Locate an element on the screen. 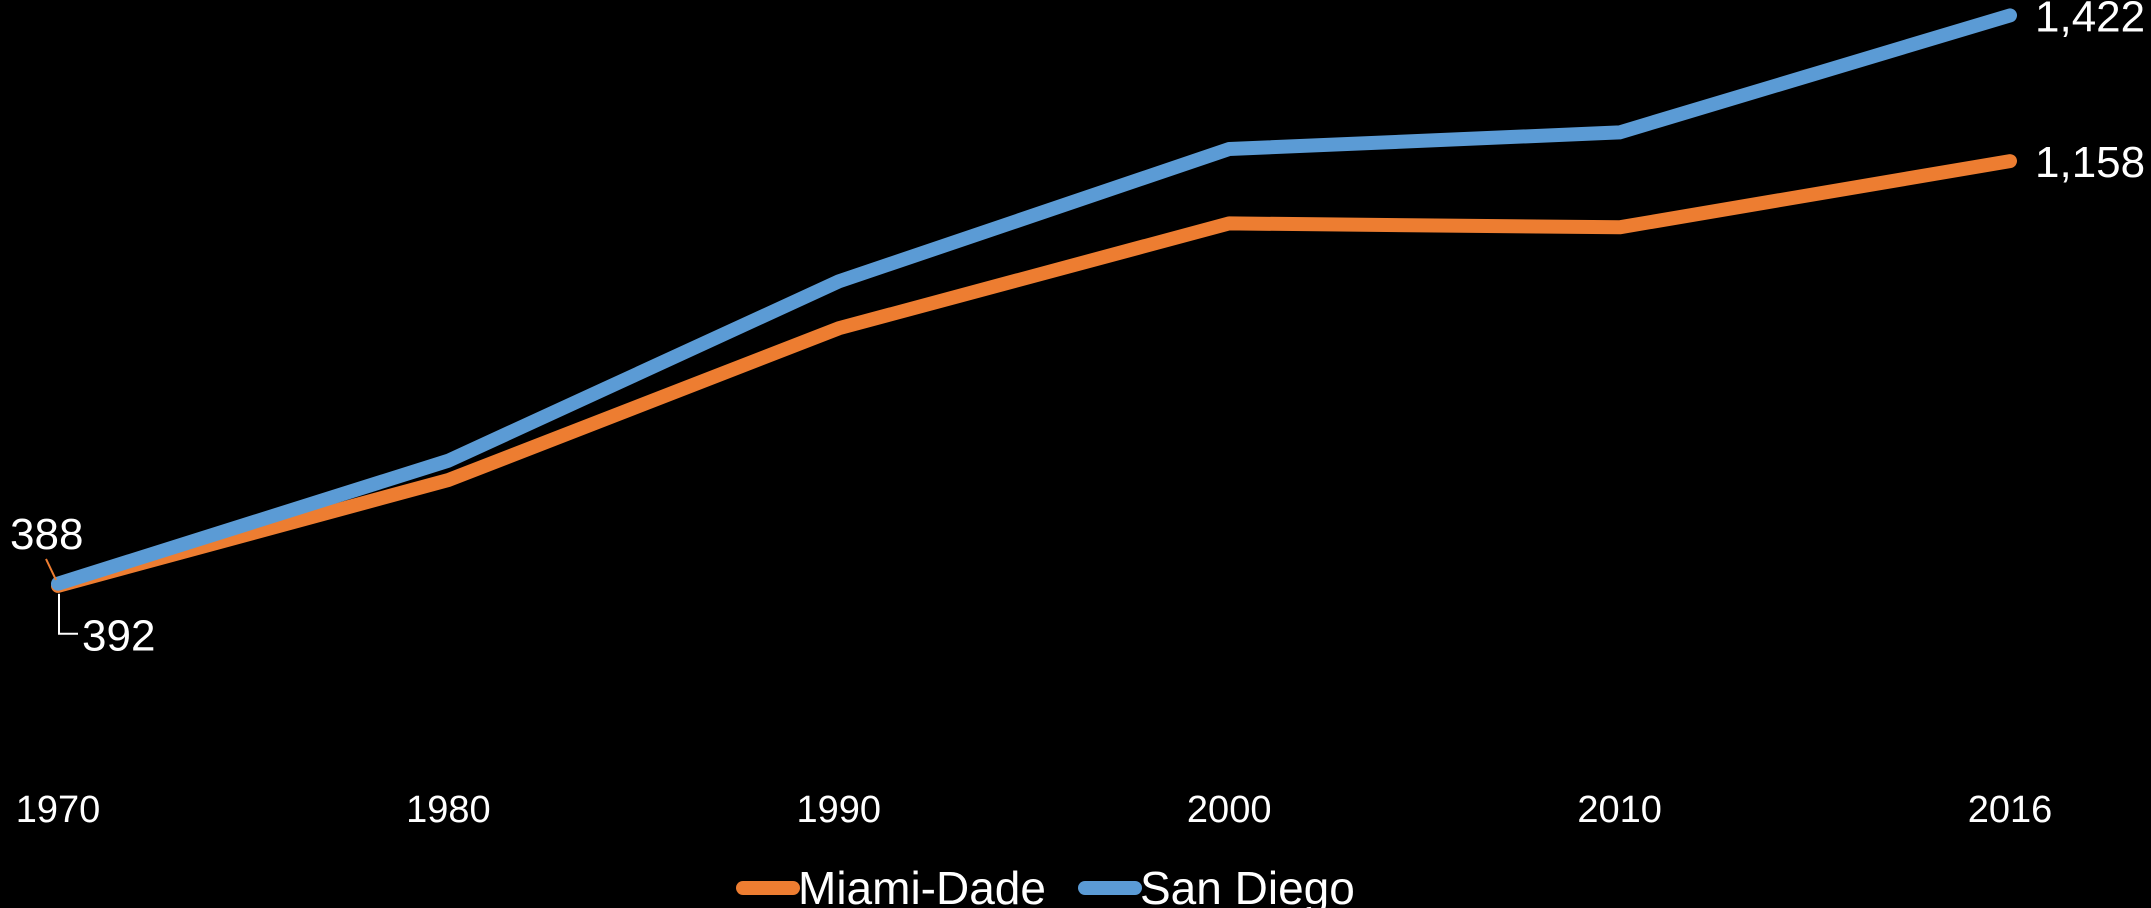  start-label-miami-dade: 388 is located at coordinates (46, 534).